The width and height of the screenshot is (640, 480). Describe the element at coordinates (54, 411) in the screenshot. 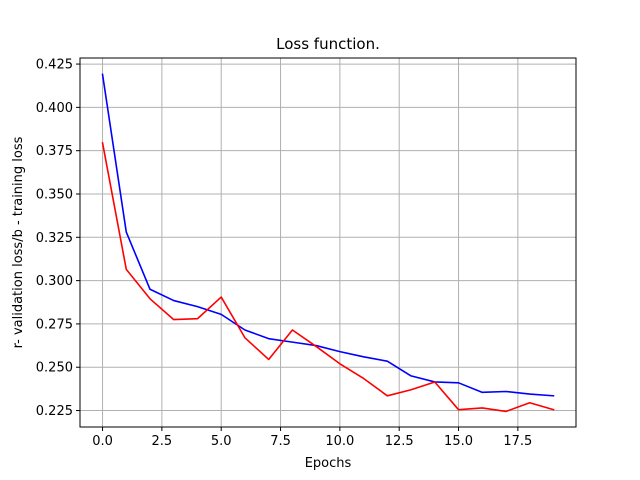

I see `y-tick-label: 0.225` at that location.